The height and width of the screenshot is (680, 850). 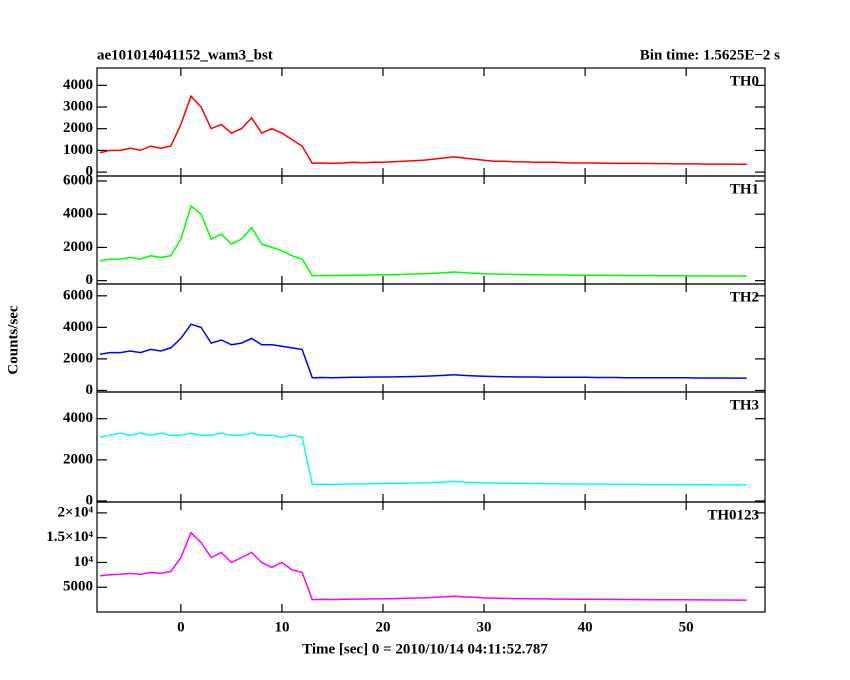 I want to click on y-tick-label: 3000, so click(x=78, y=106).